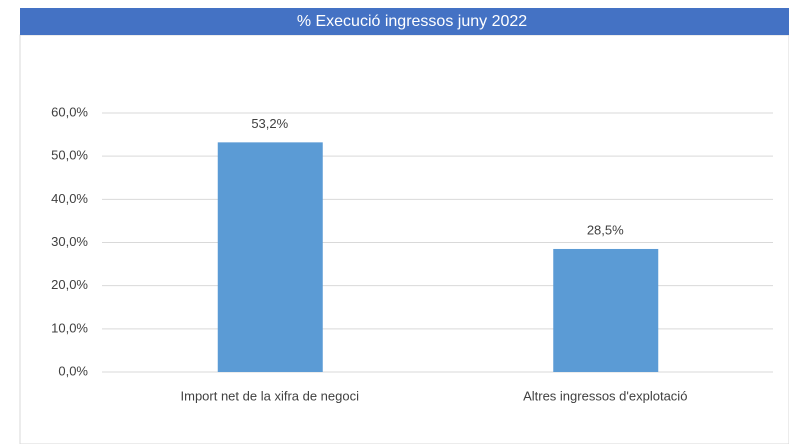  Describe the element at coordinates (605, 395) in the screenshot. I see `x-tick-label: Altres ingressos d'explotació` at that location.